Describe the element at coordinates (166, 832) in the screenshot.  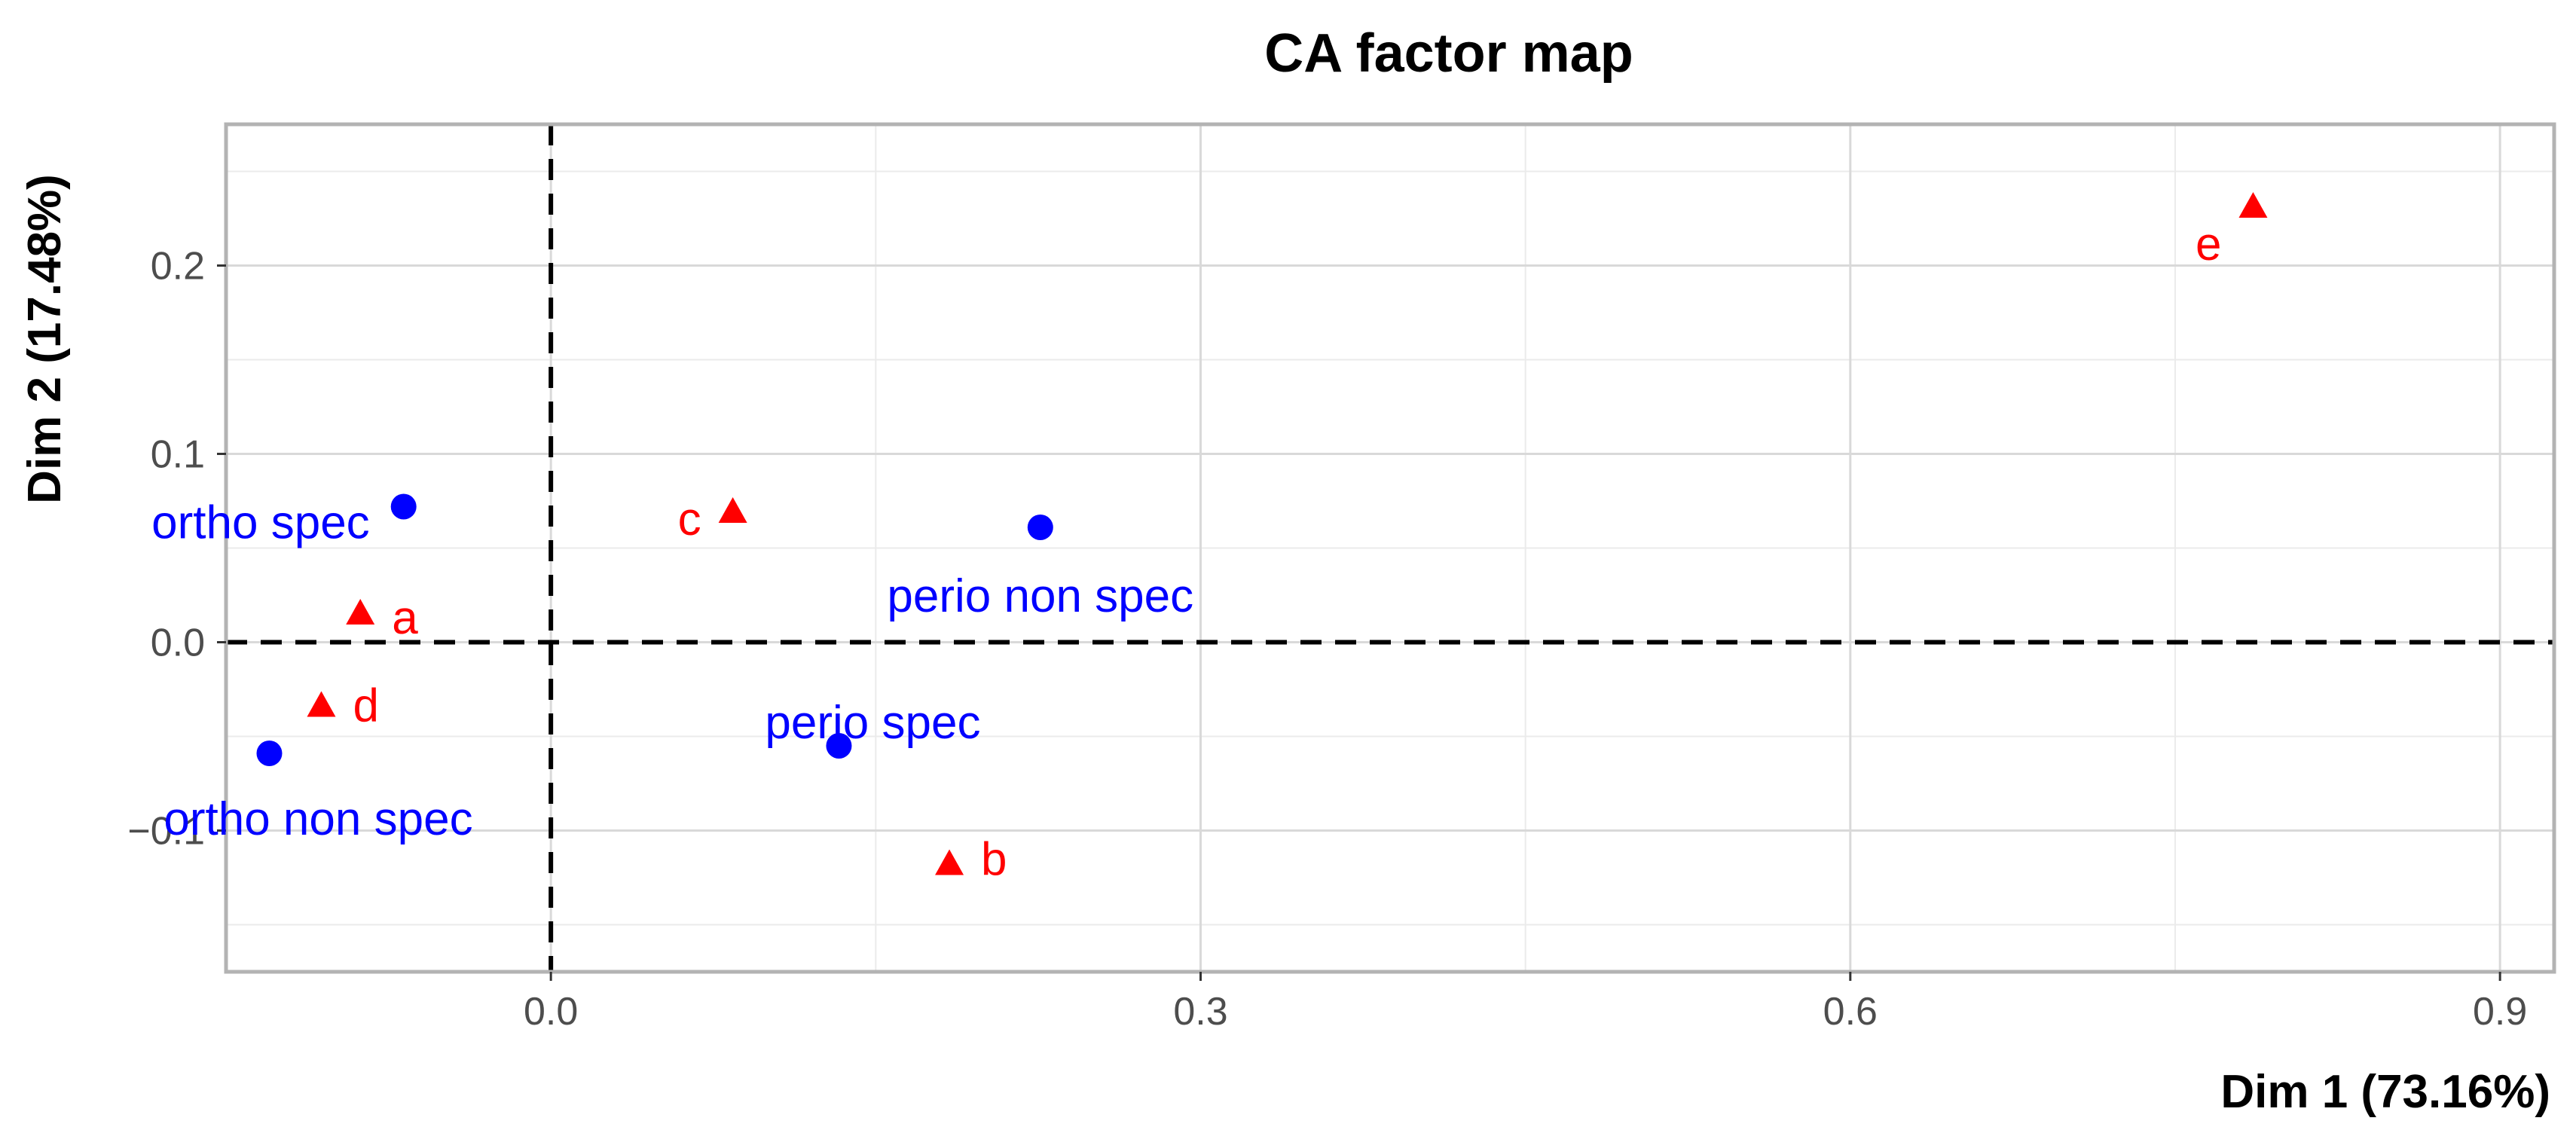
I see `y-tick-label: −0.1` at that location.